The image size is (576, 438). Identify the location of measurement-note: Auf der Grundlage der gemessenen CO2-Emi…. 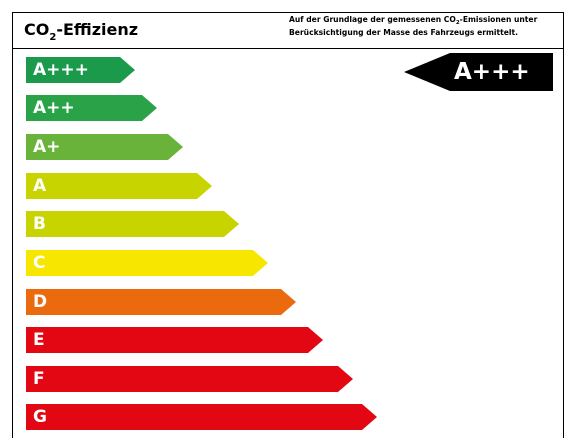
(426, 26).